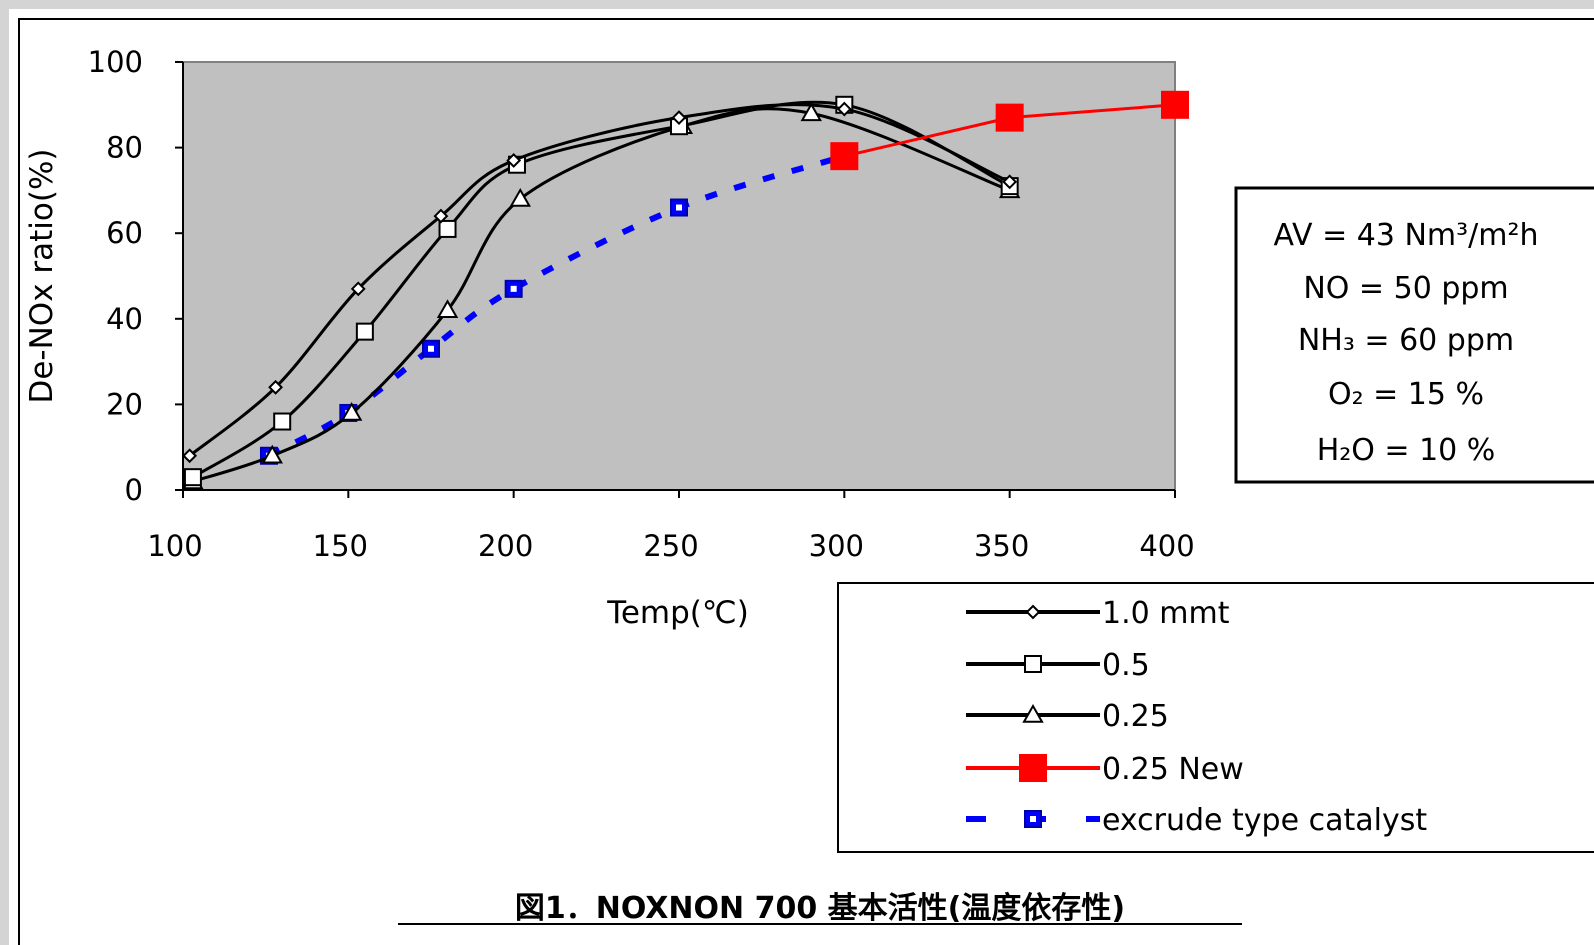 This screenshot has width=1594, height=945. Describe the element at coordinates (1405, 288) in the screenshot. I see `condition-no: NO = 50 ppm` at that location.